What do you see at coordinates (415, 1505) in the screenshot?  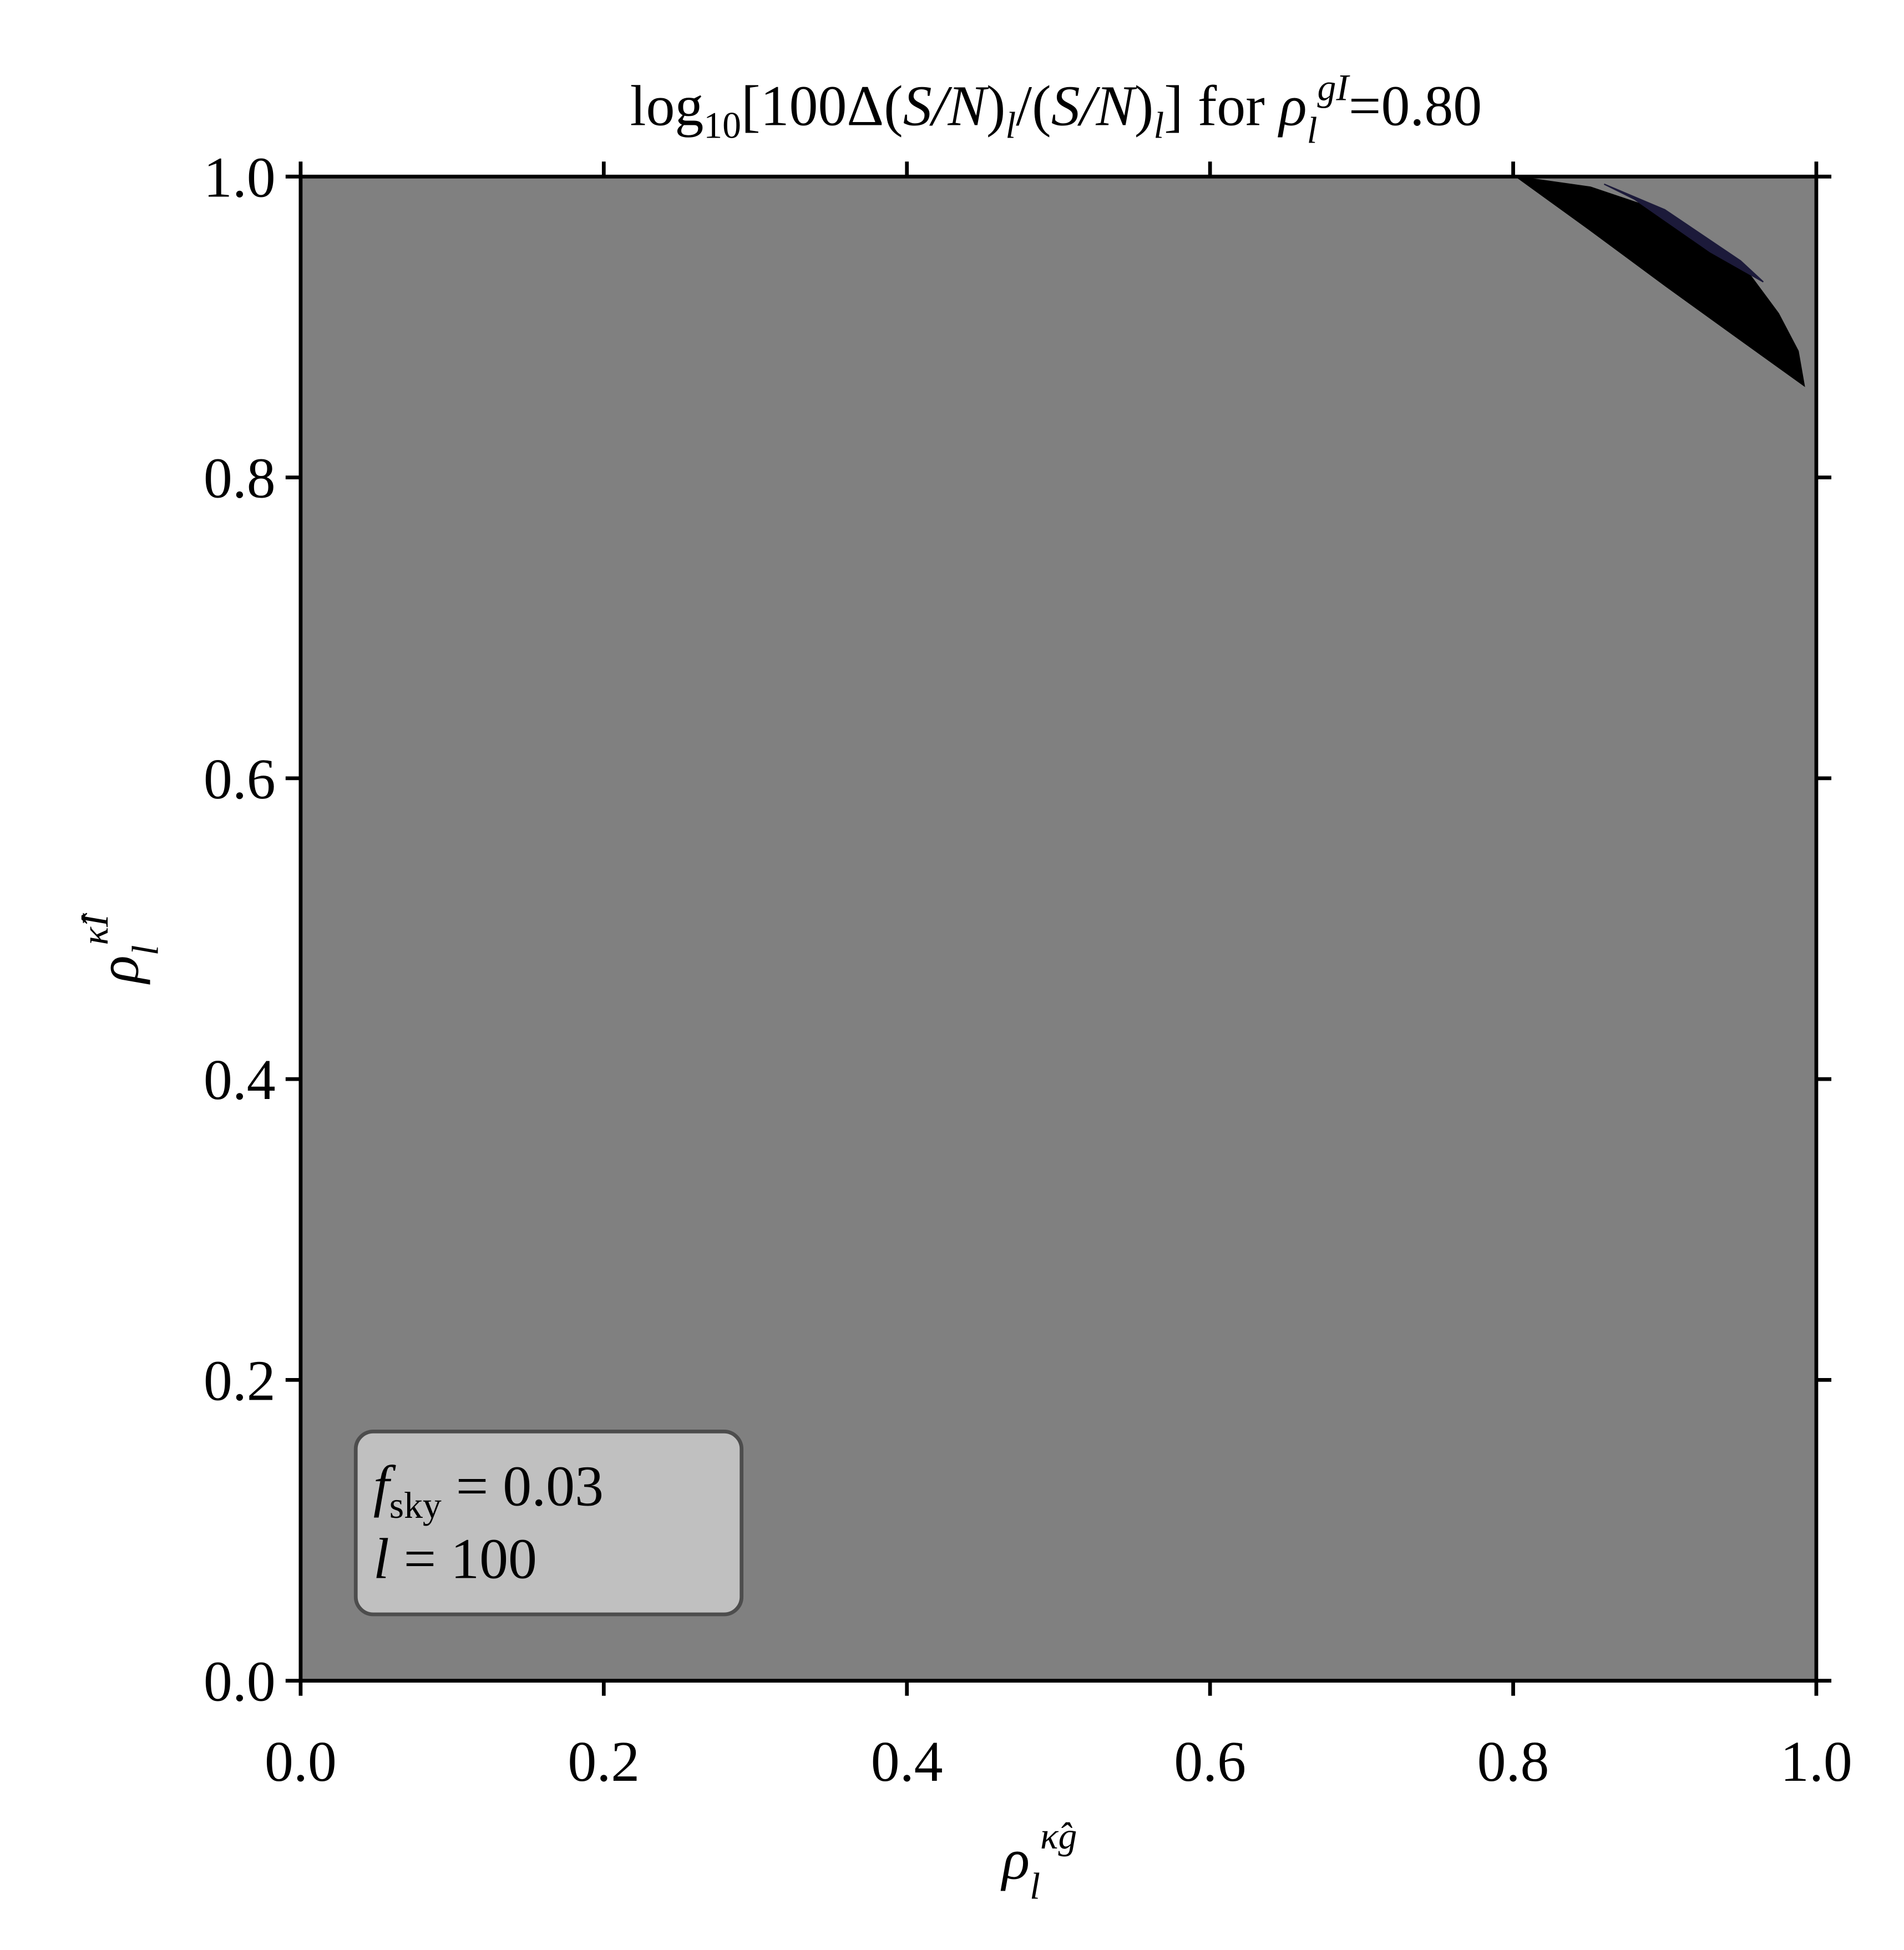 I see `annotation-part: sky` at bounding box center [415, 1505].